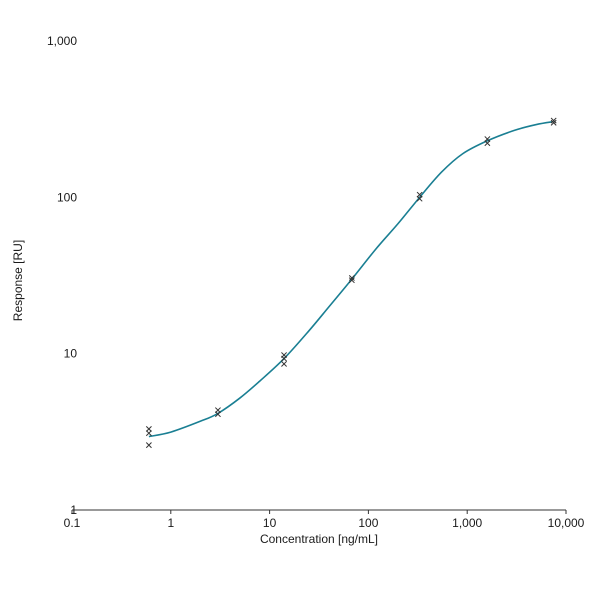 The image size is (600, 605). What do you see at coordinates (319, 539) in the screenshot?
I see `x-axis-title: Concentration [ng/mL]` at bounding box center [319, 539].